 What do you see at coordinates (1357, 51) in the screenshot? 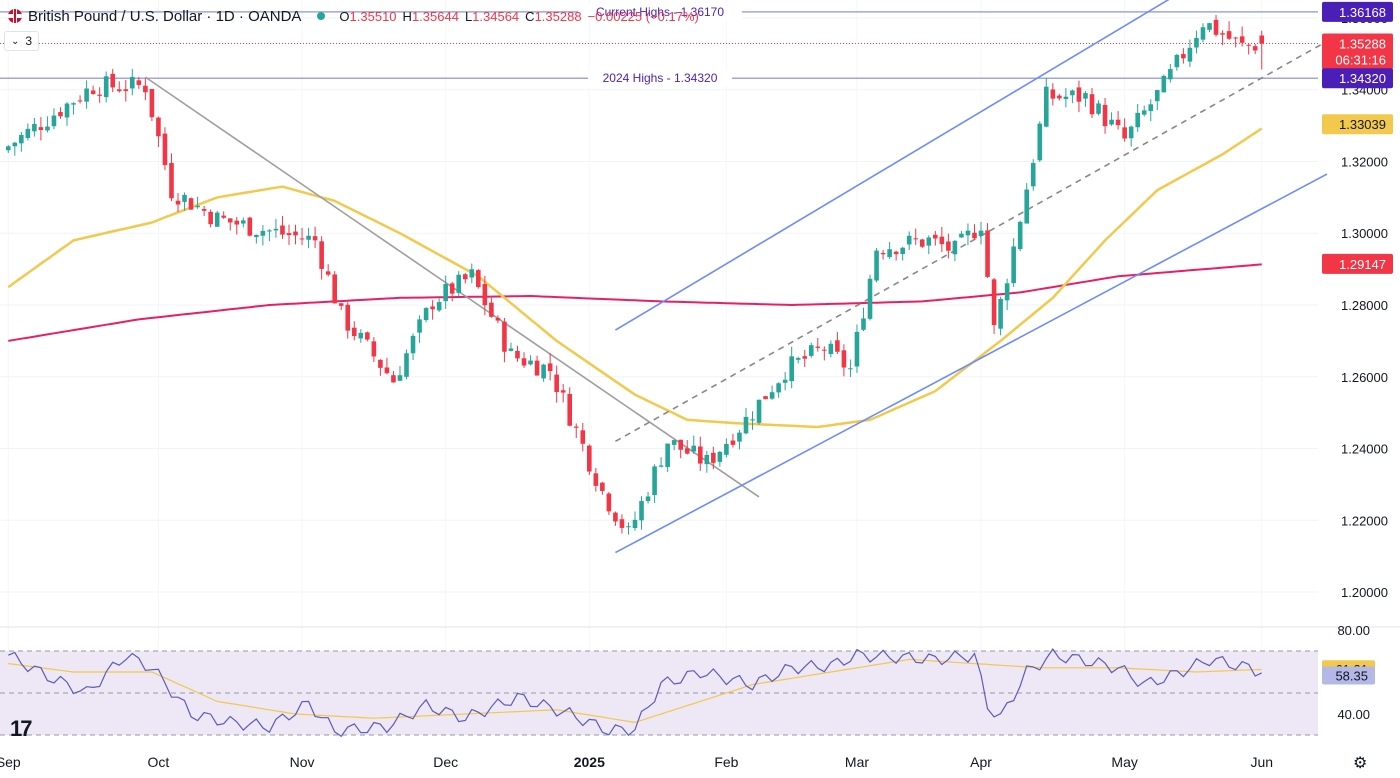
I see `price-scale-tag` at bounding box center [1357, 51].